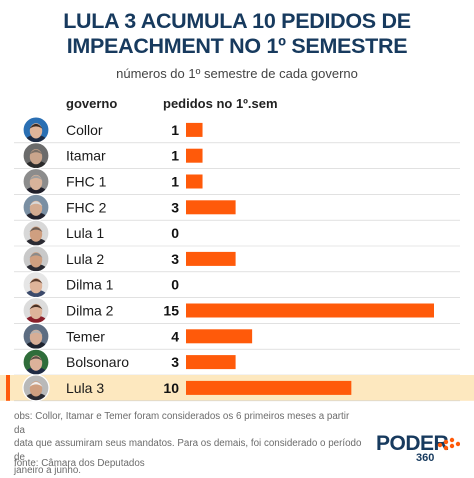 The image size is (474, 478). Describe the element at coordinates (171, 311) in the screenshot. I see `value-label-dilma-2: 15` at that location.